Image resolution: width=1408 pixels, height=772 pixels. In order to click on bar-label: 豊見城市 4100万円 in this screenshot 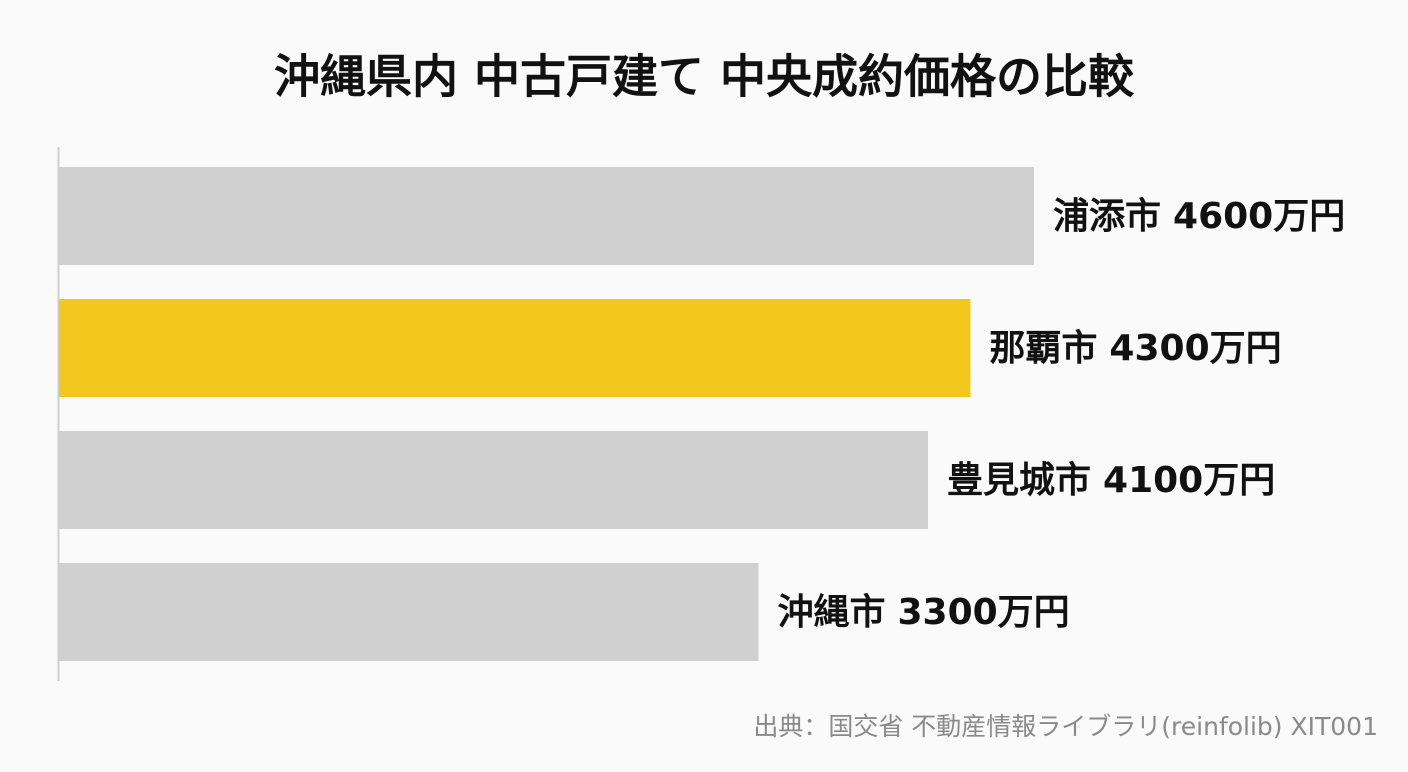, I will do `click(1111, 480)`.